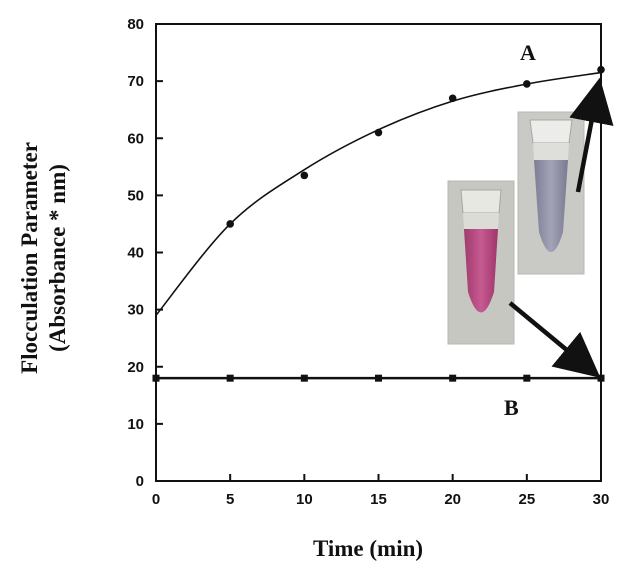 This screenshot has width=617, height=566. I want to click on x-tick-label: 10, so click(304, 499).